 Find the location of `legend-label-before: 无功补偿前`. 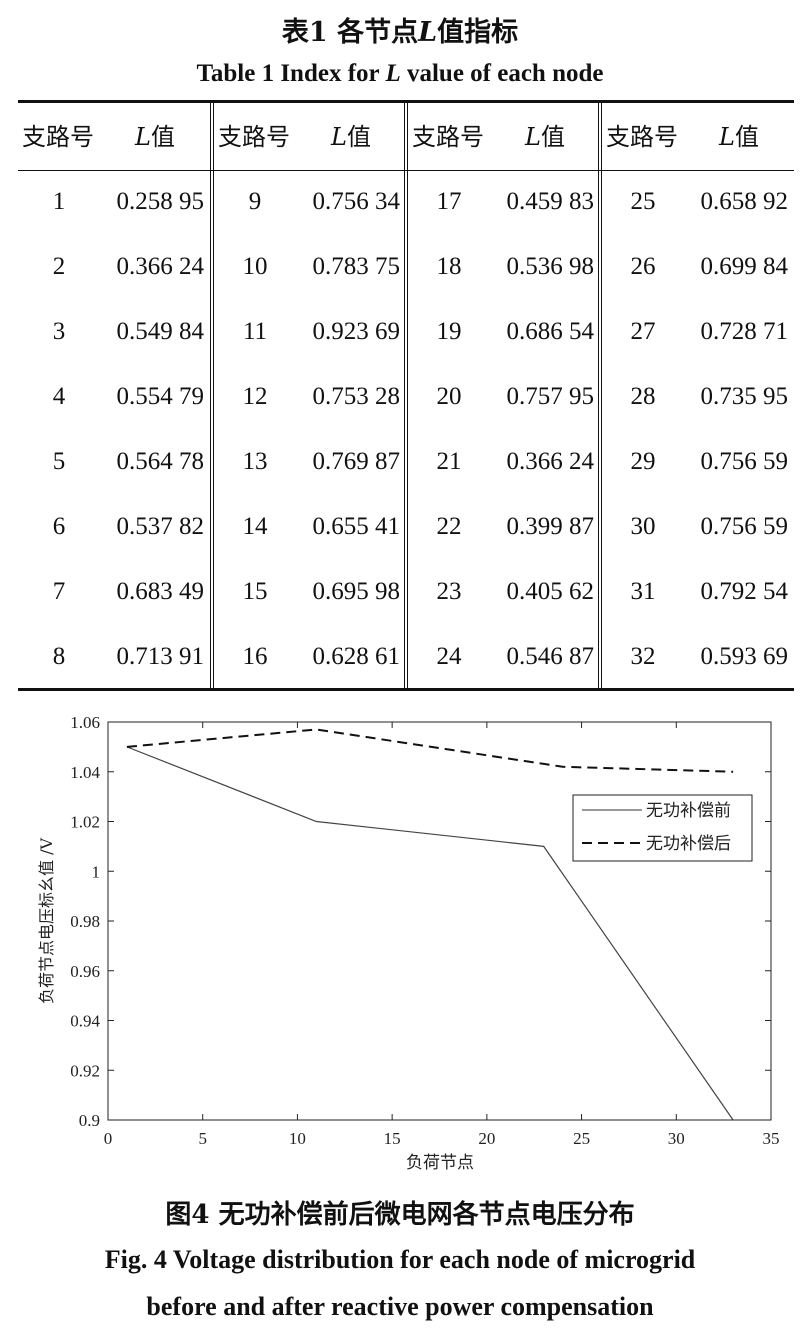

legend-label-before: 无功补偿前 is located at coordinates (688, 811).